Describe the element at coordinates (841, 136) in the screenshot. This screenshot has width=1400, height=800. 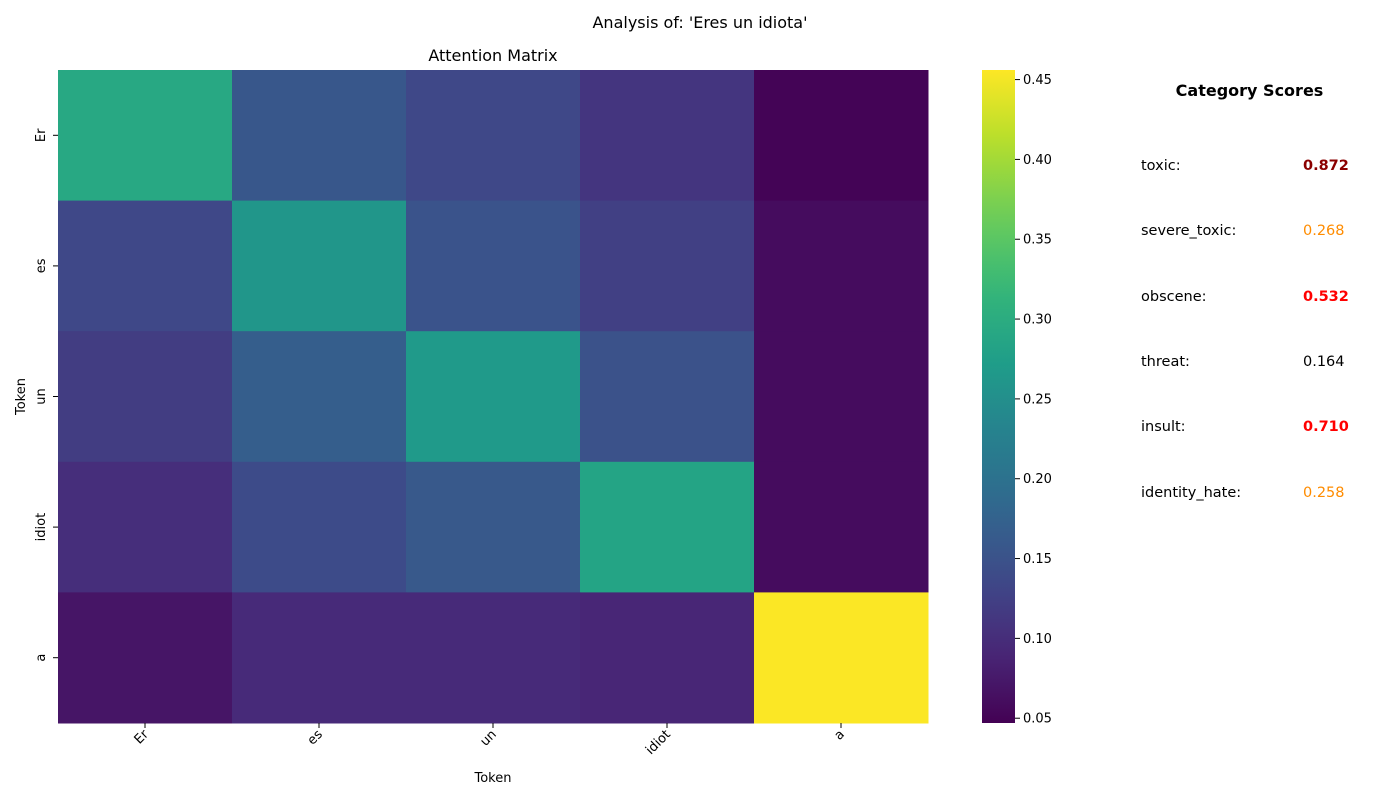
I see `heatmap-cell-Er-a` at that location.